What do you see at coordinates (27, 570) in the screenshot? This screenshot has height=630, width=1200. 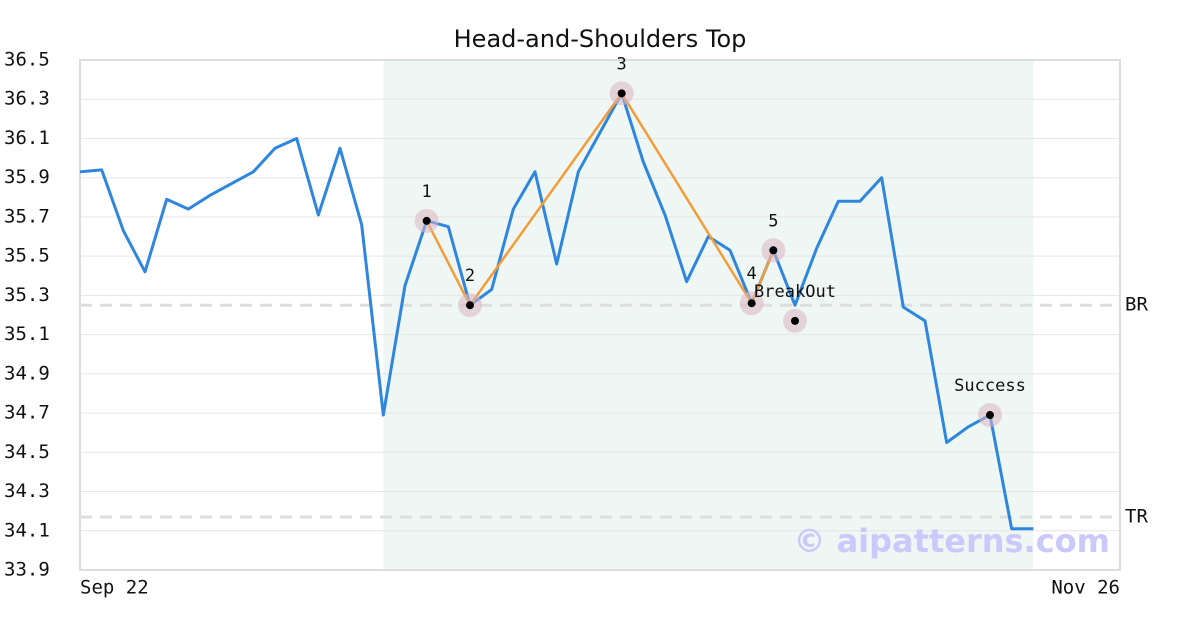 I see `y-tick-label: 33.9` at bounding box center [27, 570].